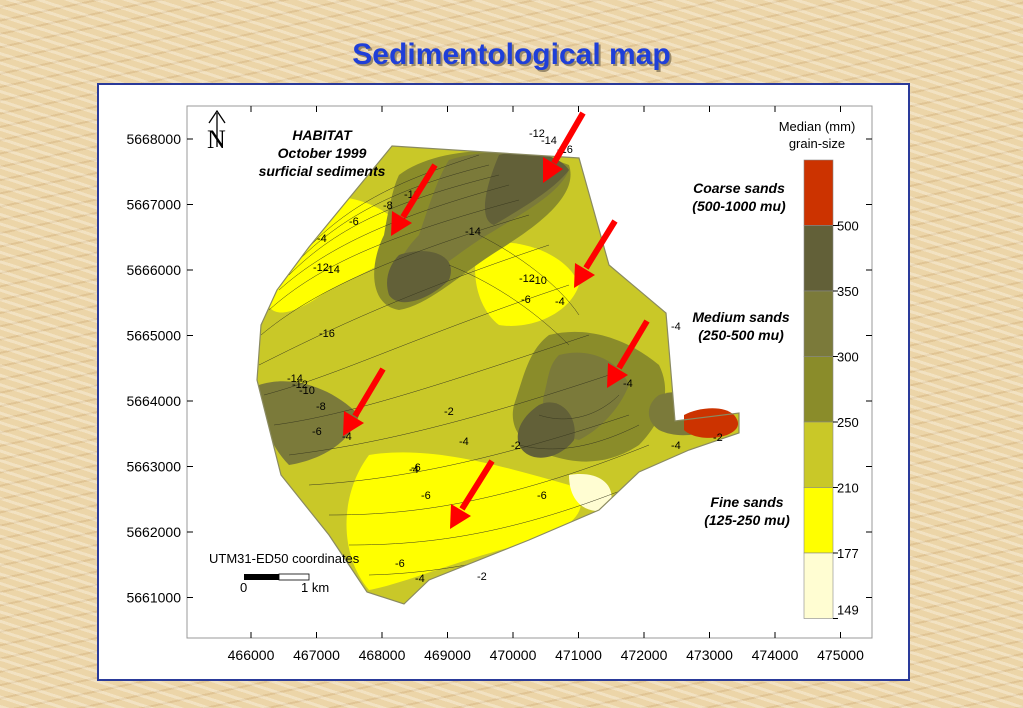 The height and width of the screenshot is (708, 1023). Describe the element at coordinates (315, 587) in the screenshot. I see `scale-bar-end: 1 km` at that location.